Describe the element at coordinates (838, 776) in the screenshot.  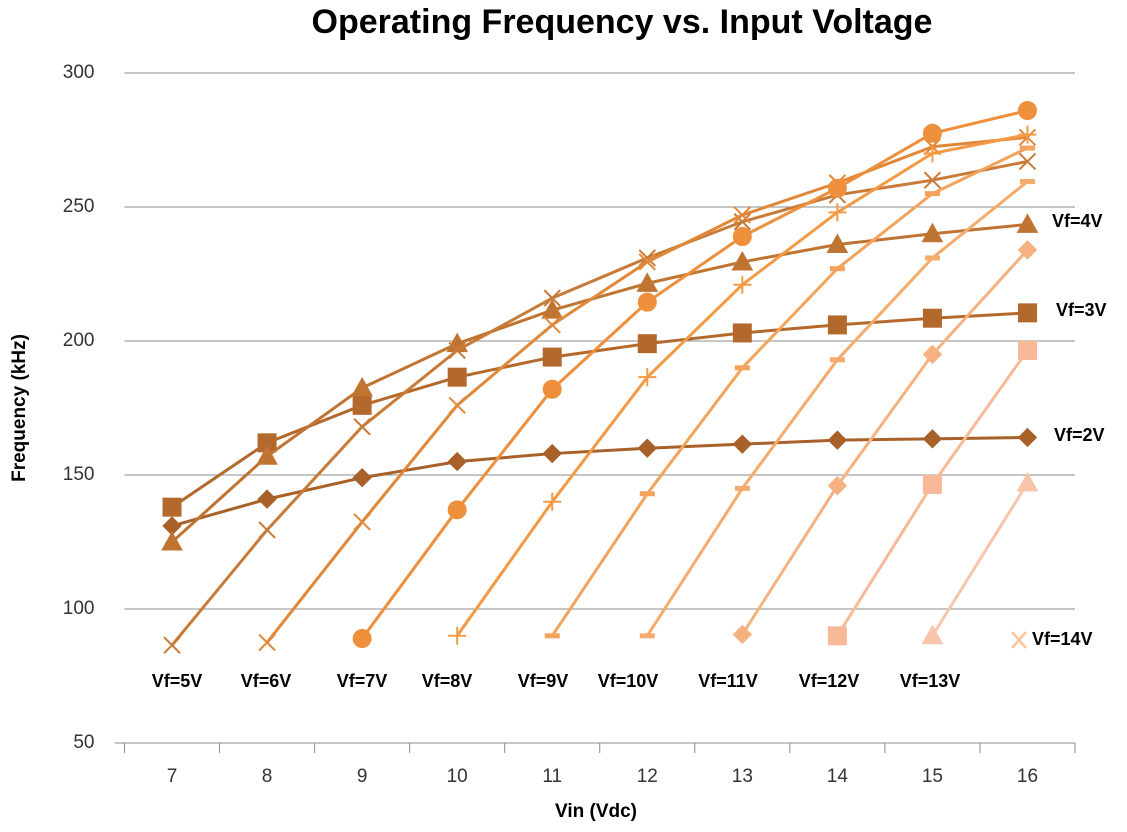
I see `x-tick-label: 14` at that location.